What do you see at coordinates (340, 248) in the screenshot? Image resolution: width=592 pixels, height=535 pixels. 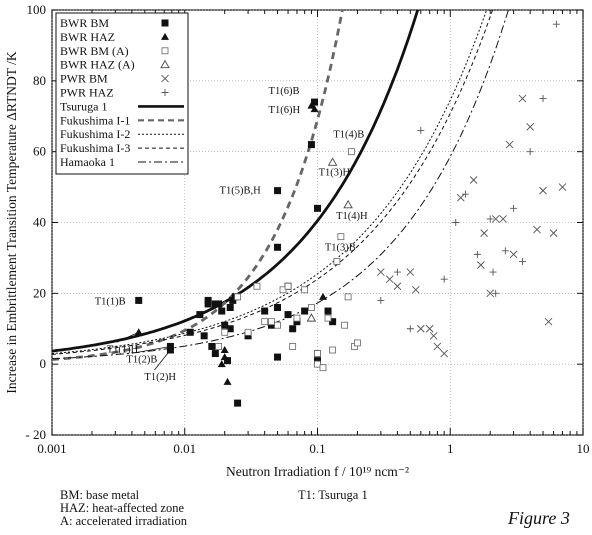 I see `annotation-label: T1(3)B` at bounding box center [340, 248].